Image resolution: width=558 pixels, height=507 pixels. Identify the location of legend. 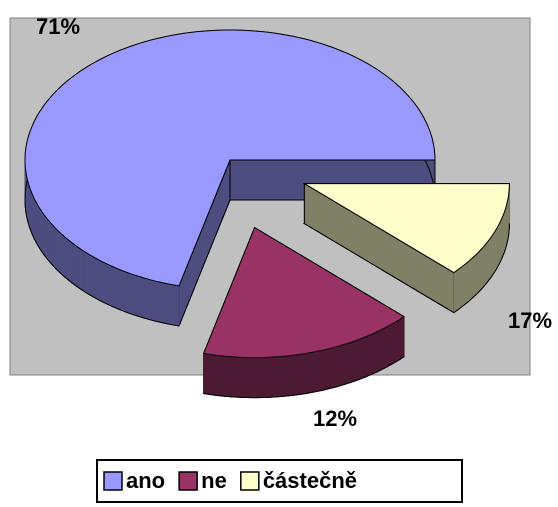
(279, 481).